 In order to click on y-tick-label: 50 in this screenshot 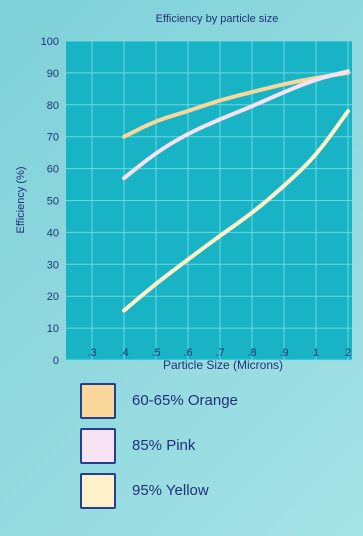, I will do `click(53, 202)`.